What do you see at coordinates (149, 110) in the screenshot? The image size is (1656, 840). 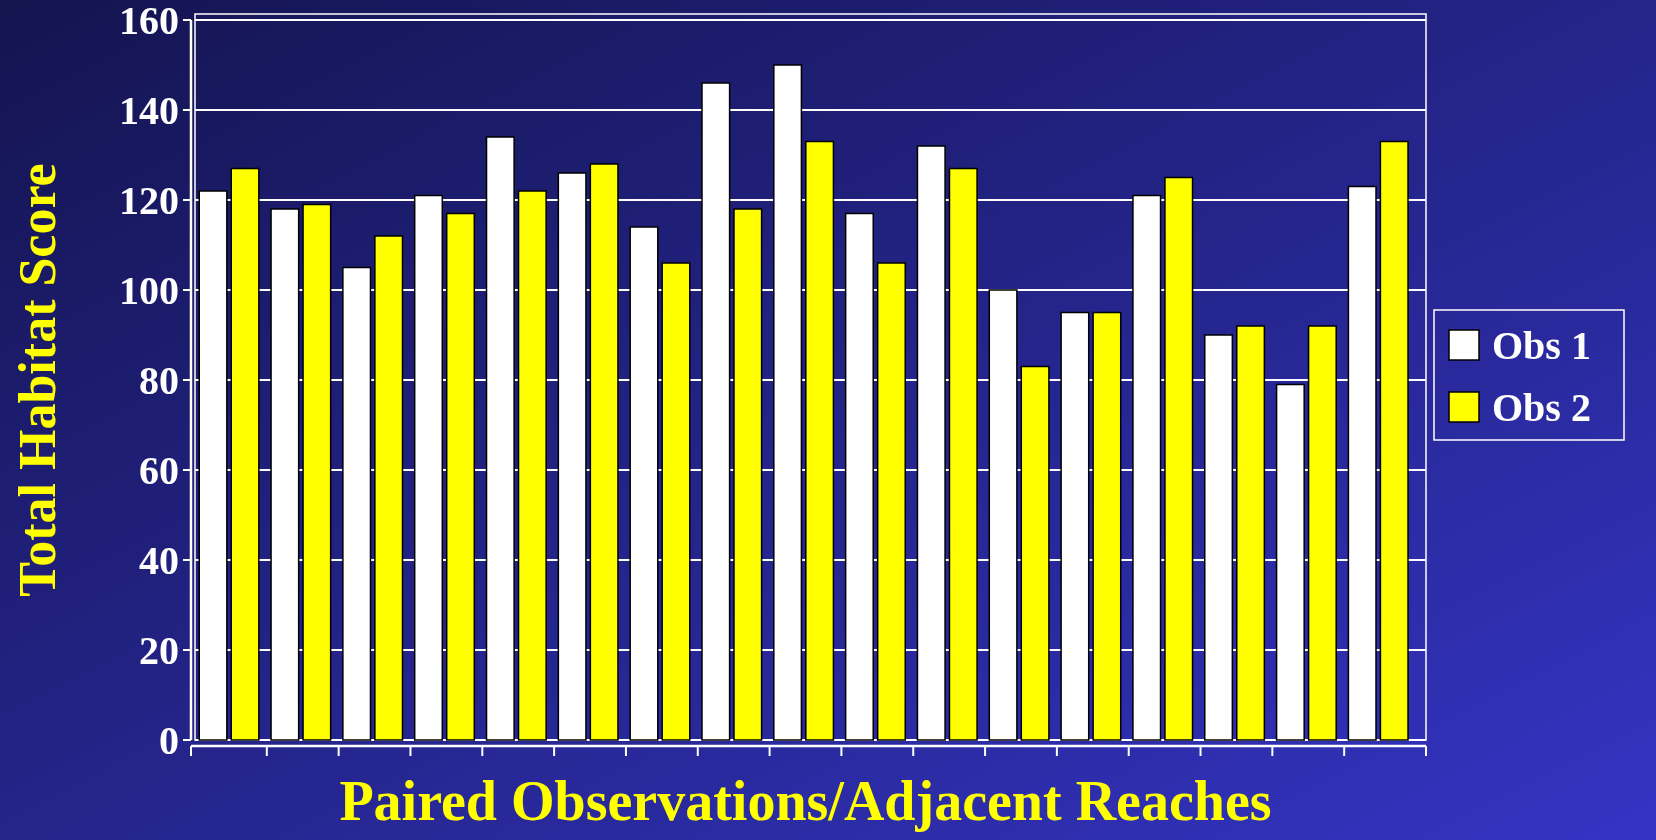 I see `y-tick-label: 140` at bounding box center [149, 110].